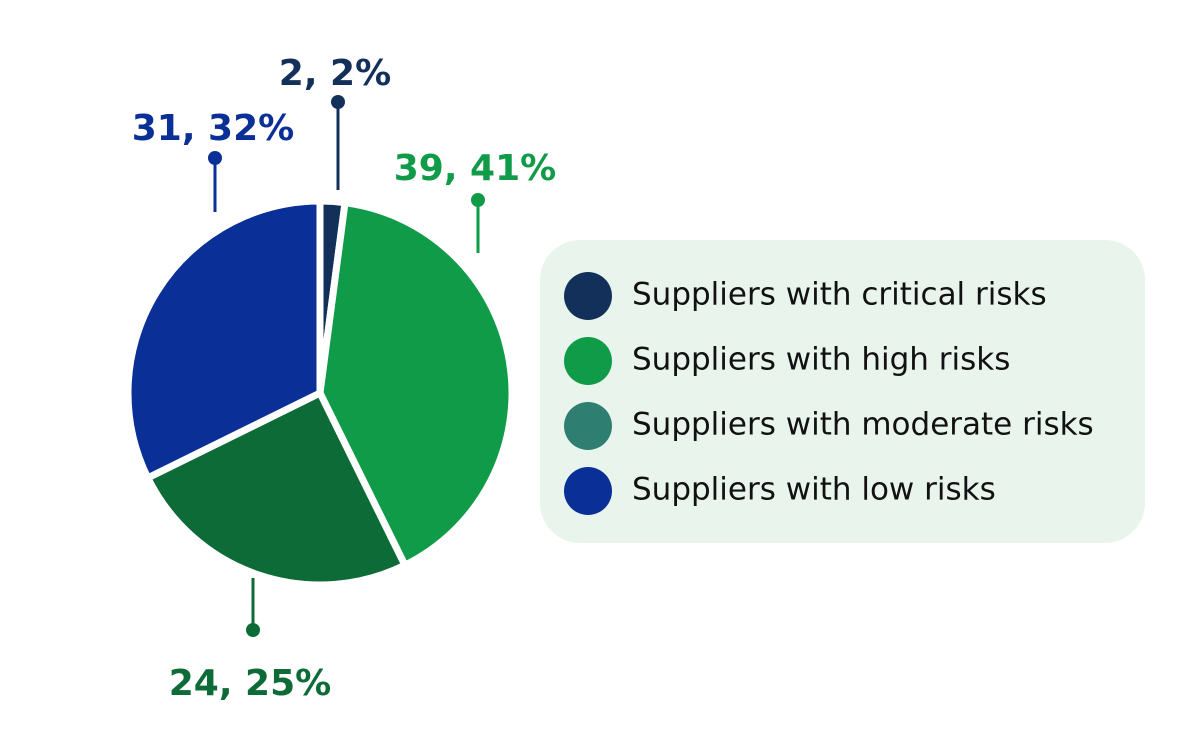  Describe the element at coordinates (821, 360) in the screenshot. I see `legend-label: Suppliers with high risks` at that location.